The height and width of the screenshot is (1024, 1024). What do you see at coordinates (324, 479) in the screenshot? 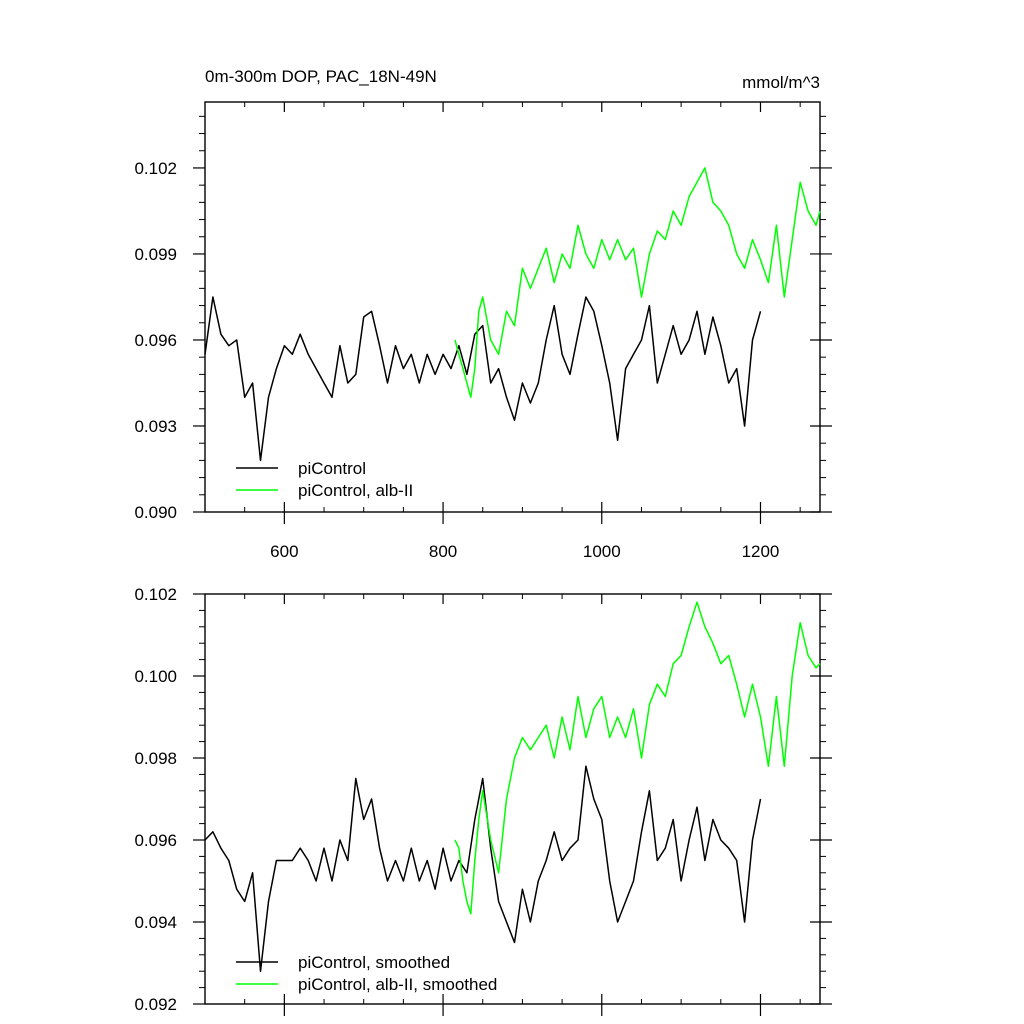
I see `legend-top: piControl piControl, alb-II` at bounding box center [324, 479].